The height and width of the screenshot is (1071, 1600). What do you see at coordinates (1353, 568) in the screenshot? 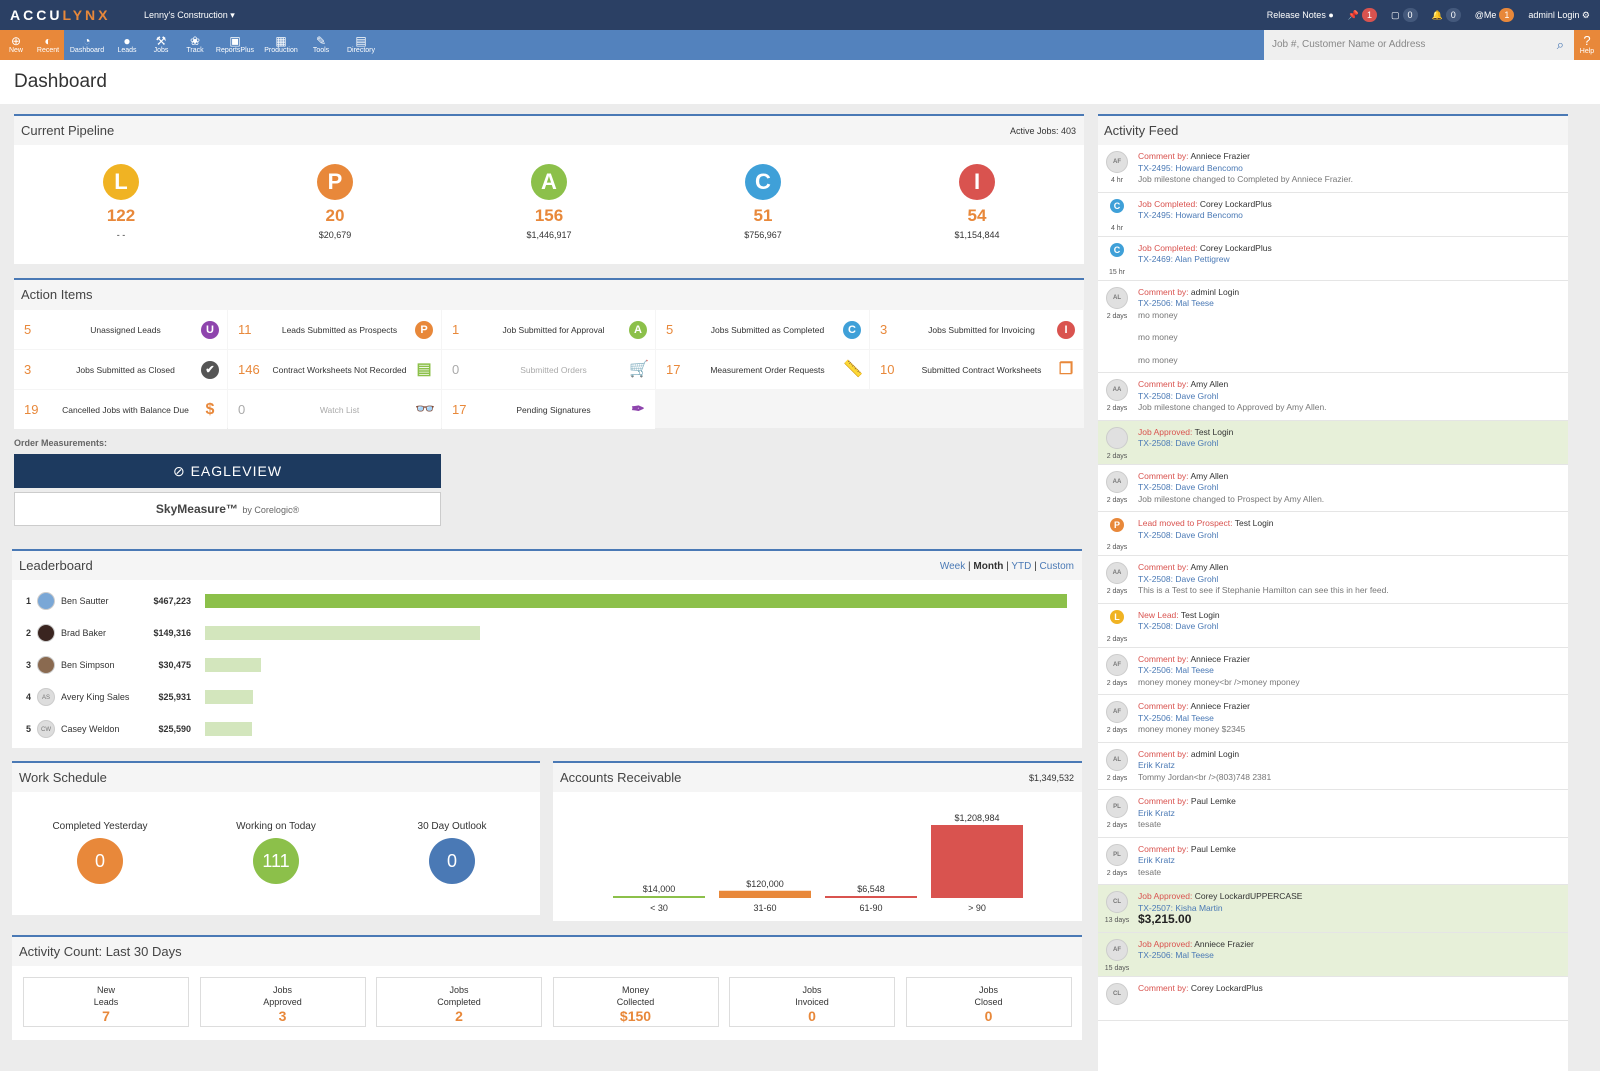
I see `feed-header: Comment by: Amy Allen` at bounding box center [1353, 568].